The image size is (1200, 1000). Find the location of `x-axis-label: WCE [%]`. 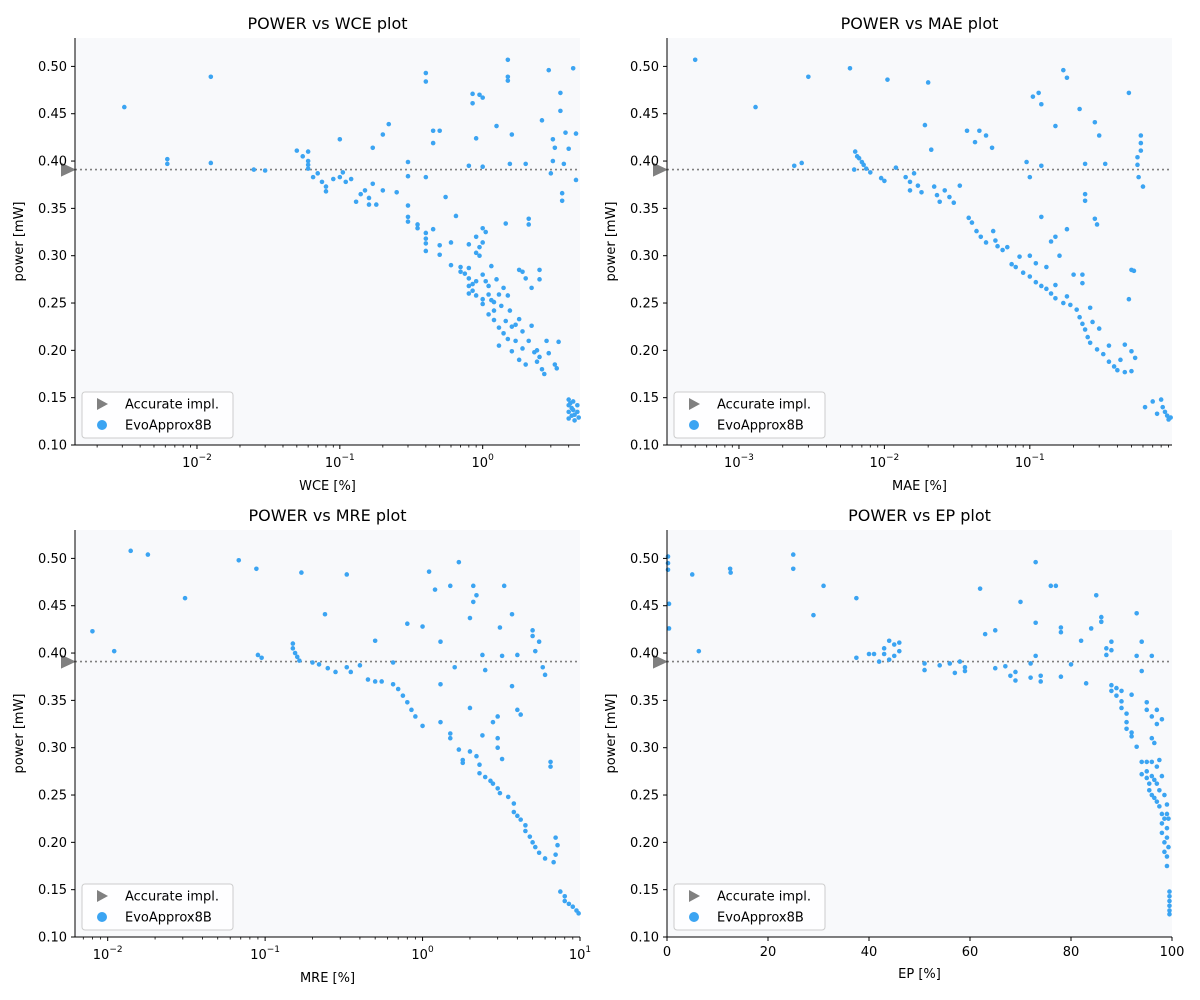

x-axis-label: WCE [%] is located at coordinates (327, 486).